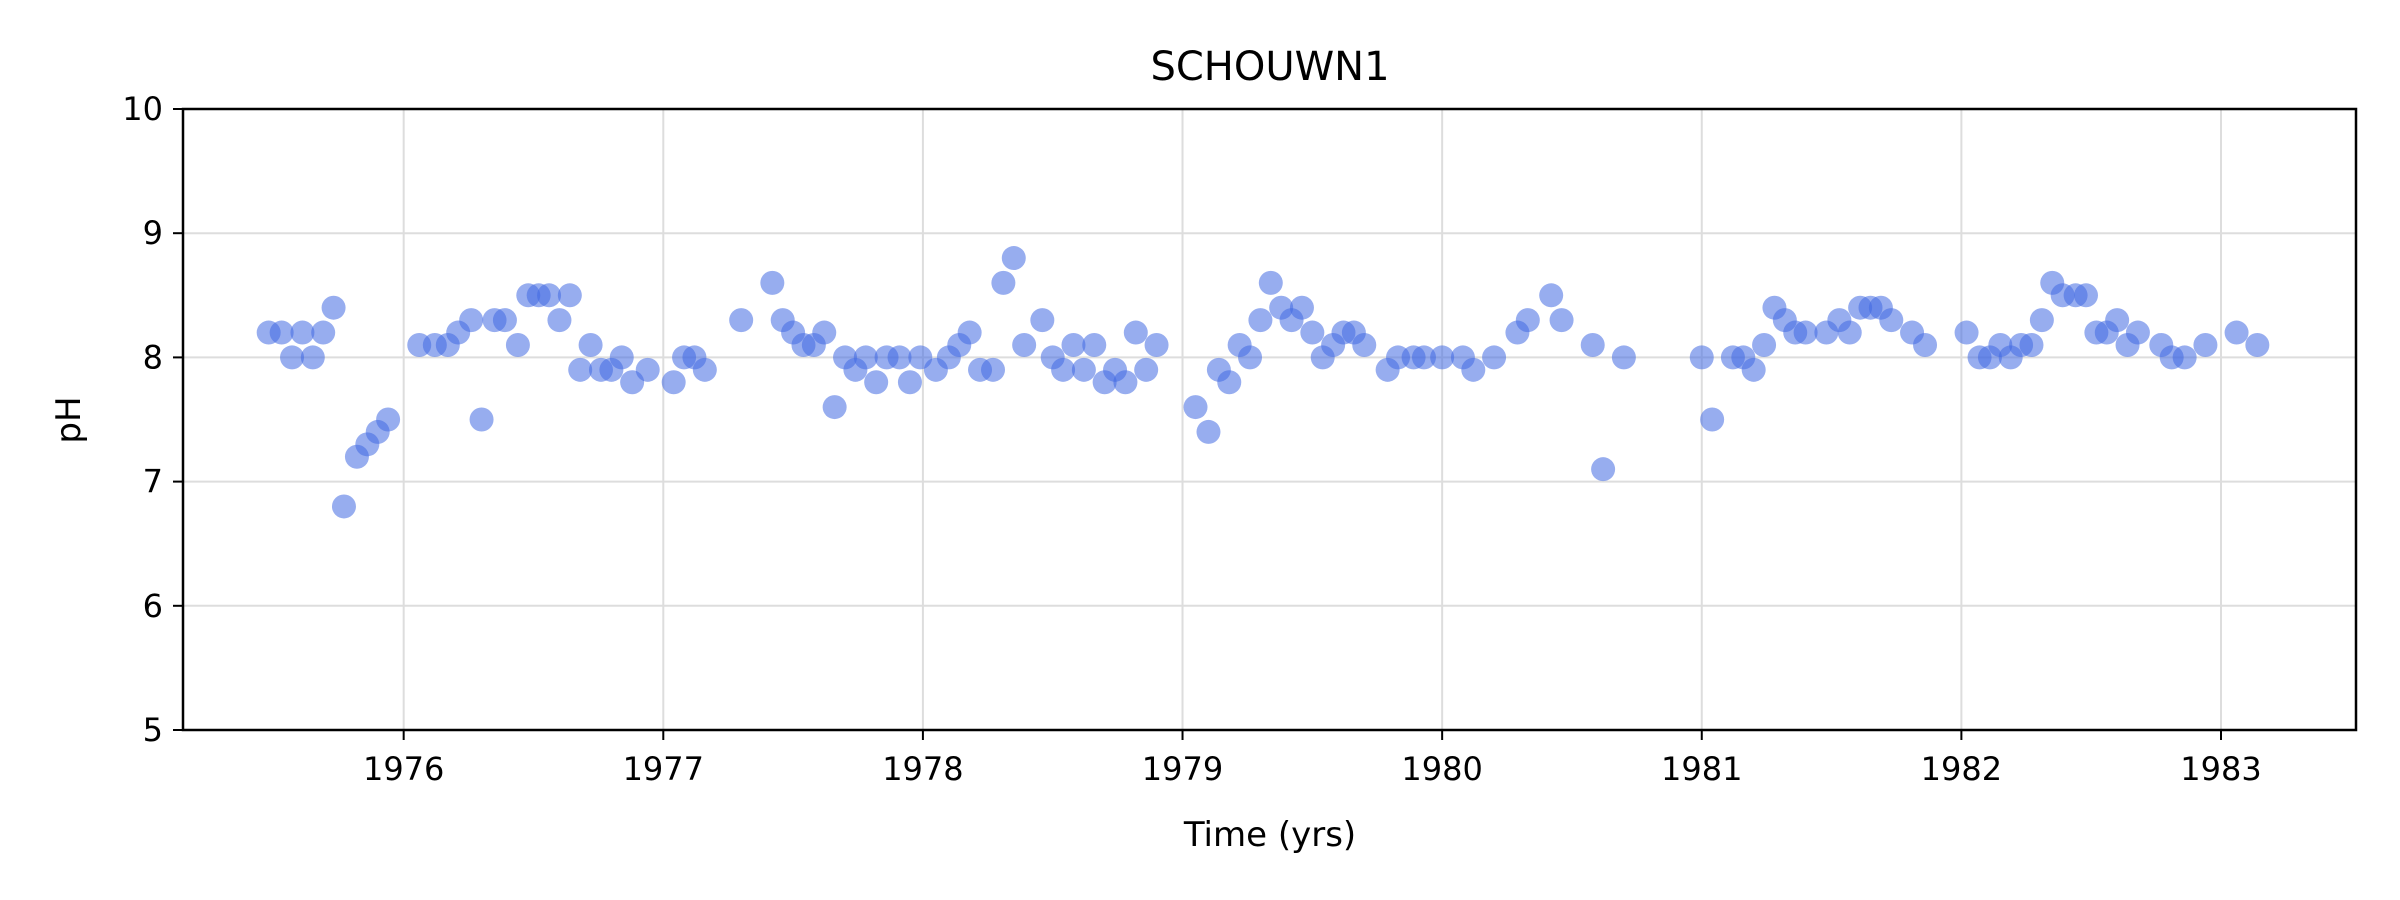 This screenshot has width=2400, height=900. What do you see at coordinates (1269, 835) in the screenshot?
I see `x-axis-label: Time (yrs)` at bounding box center [1269, 835].